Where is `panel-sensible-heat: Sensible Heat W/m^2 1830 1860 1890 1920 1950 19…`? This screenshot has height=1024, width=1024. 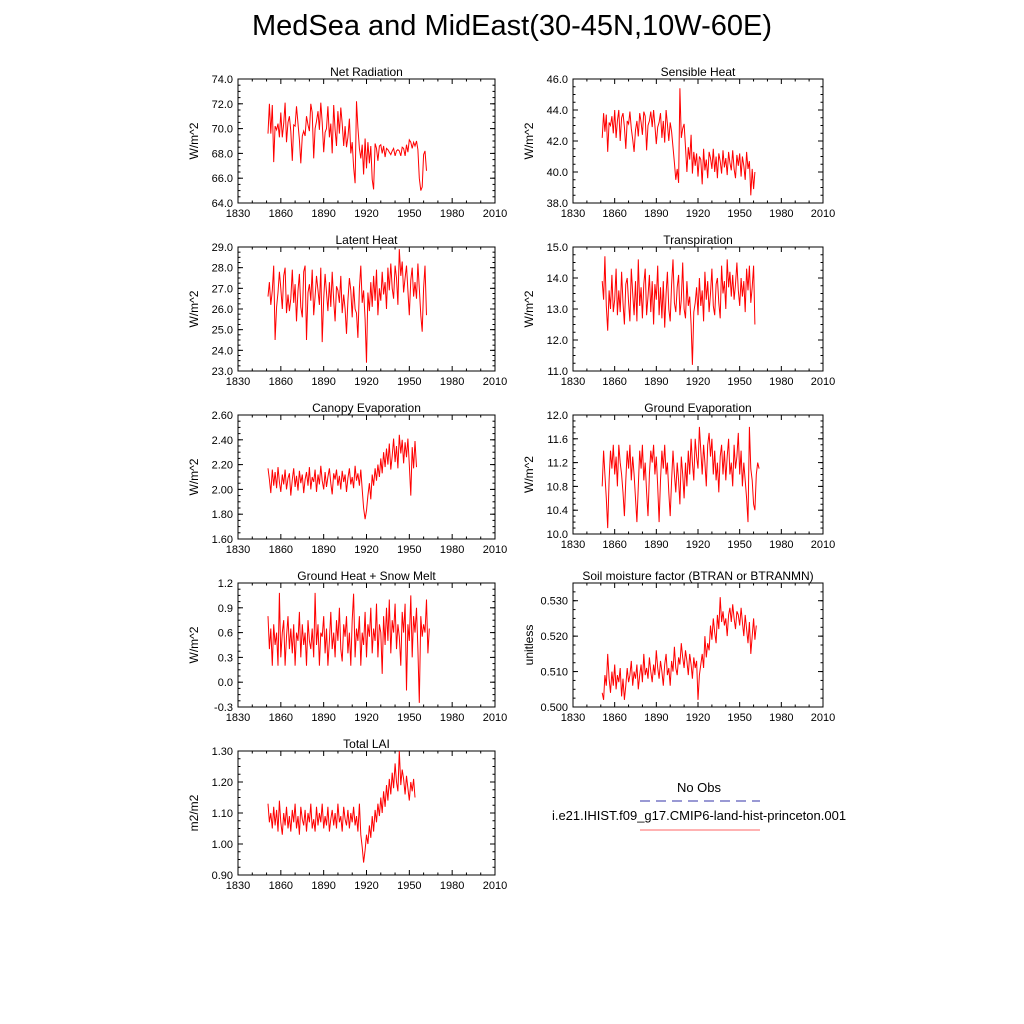 panel-sensible-heat: Sensible Heat W/m^2 1830 1860 1890 1920 1950 19… is located at coordinates (678, 142).